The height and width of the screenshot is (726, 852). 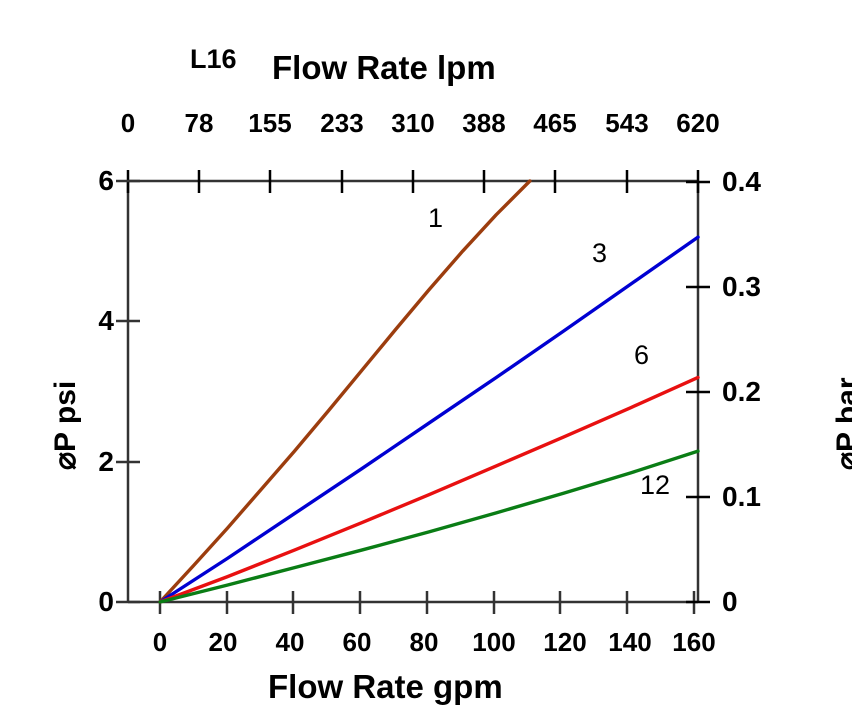 I want to click on bottom-tick-label: 40, so click(x=290, y=642).